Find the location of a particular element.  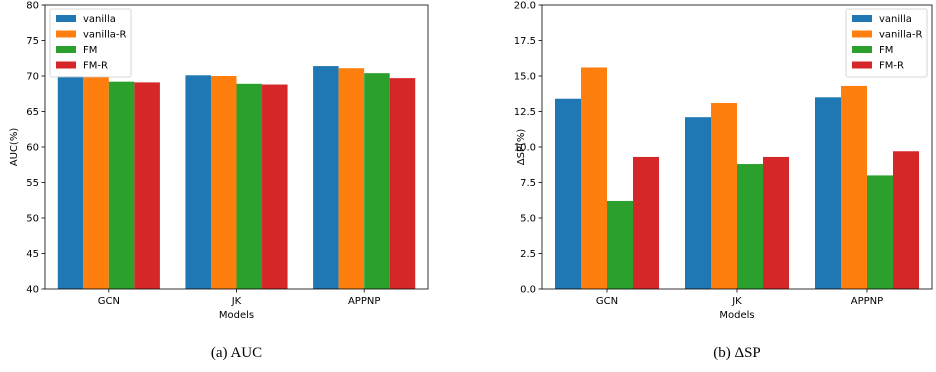

chart-auc-bar-vanilla-JK is located at coordinates (198, 182).